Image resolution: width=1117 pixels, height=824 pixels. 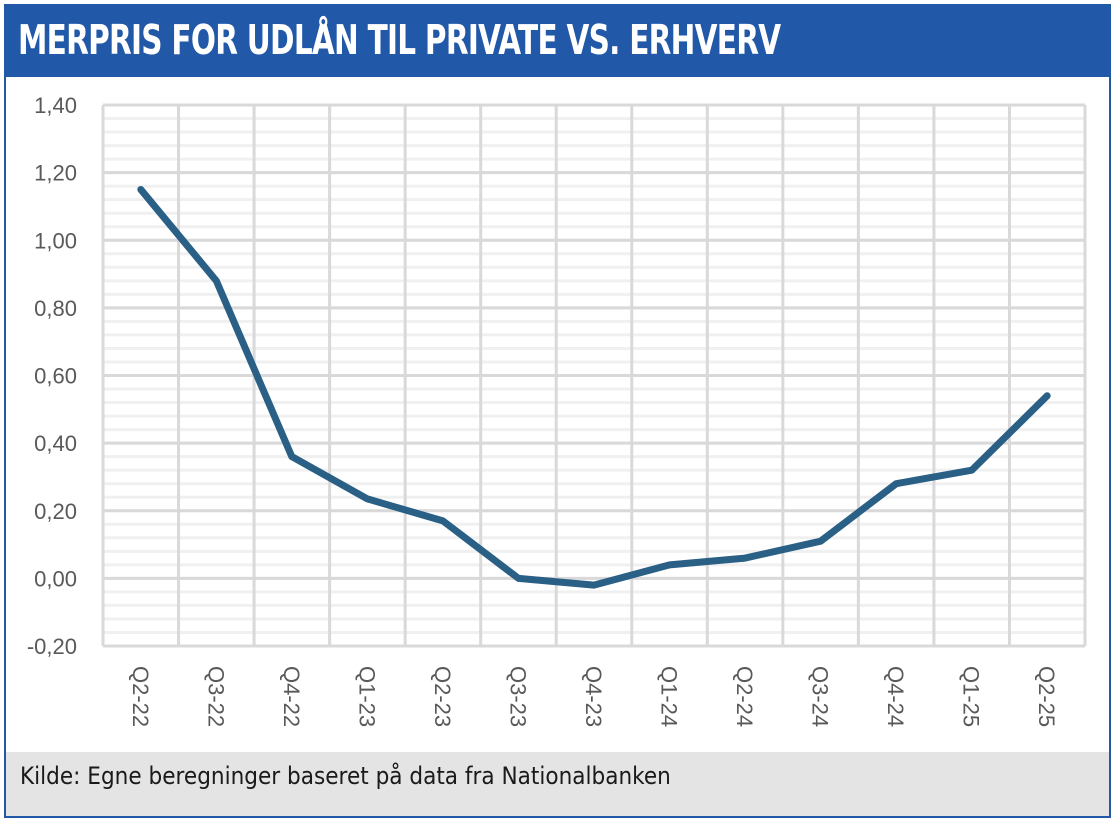 What do you see at coordinates (215, 696) in the screenshot?
I see `x-tick-label: Q3-22` at bounding box center [215, 696].